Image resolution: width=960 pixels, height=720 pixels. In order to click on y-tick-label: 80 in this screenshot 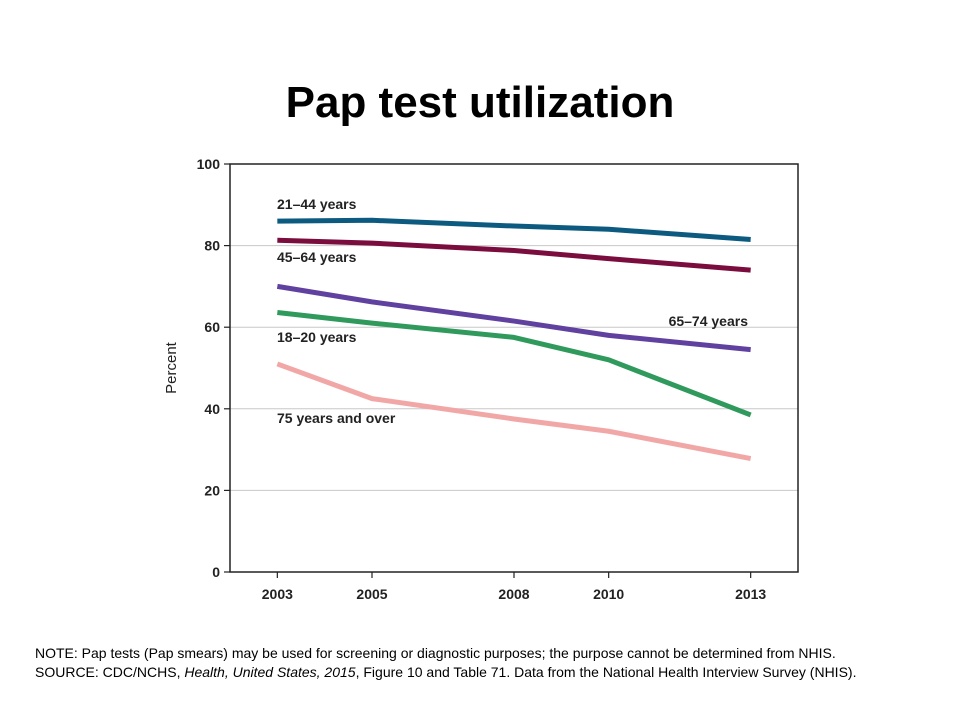, I will do `click(212, 246)`.